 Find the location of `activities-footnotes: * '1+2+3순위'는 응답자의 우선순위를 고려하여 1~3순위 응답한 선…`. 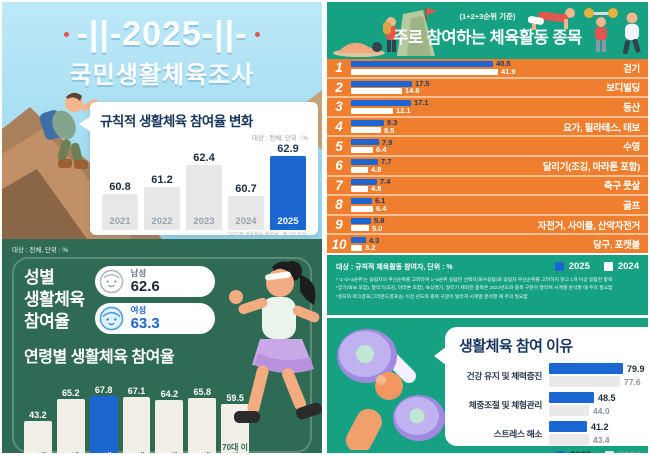

activities-footnotes: * '1+2+3순위'는 응답자의 우선순위를 고려하여 1~3순위 응답한 선… is located at coordinates (474, 289).